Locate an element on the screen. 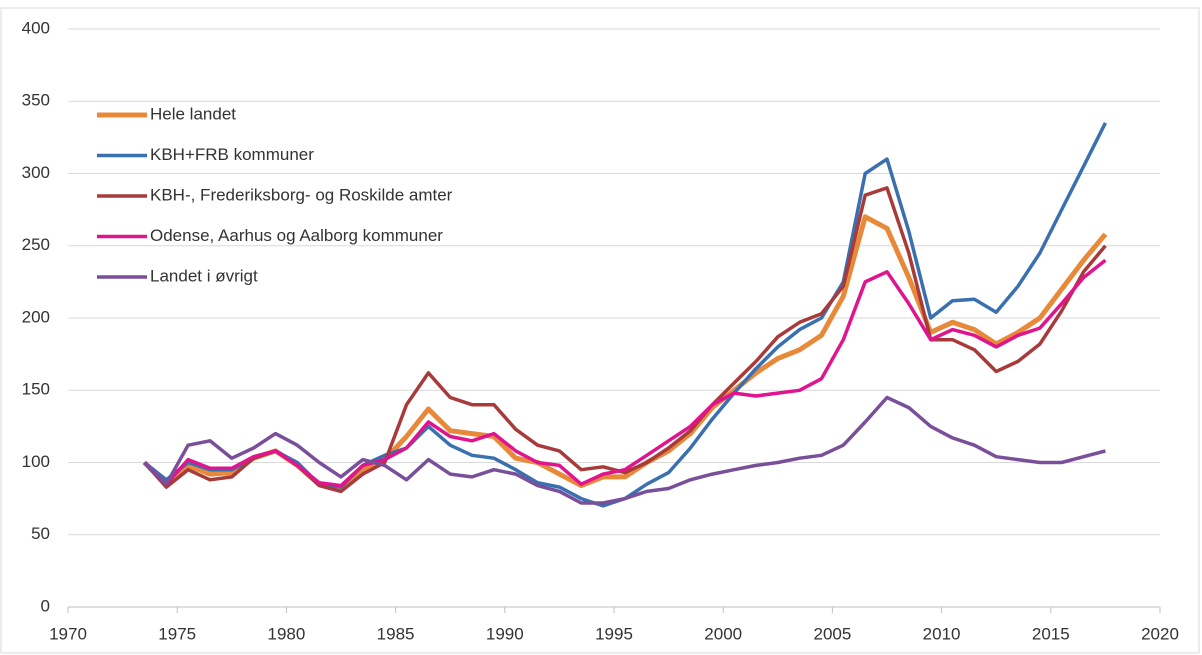 The height and width of the screenshot is (655, 1202). series-line is located at coordinates (624, 450).